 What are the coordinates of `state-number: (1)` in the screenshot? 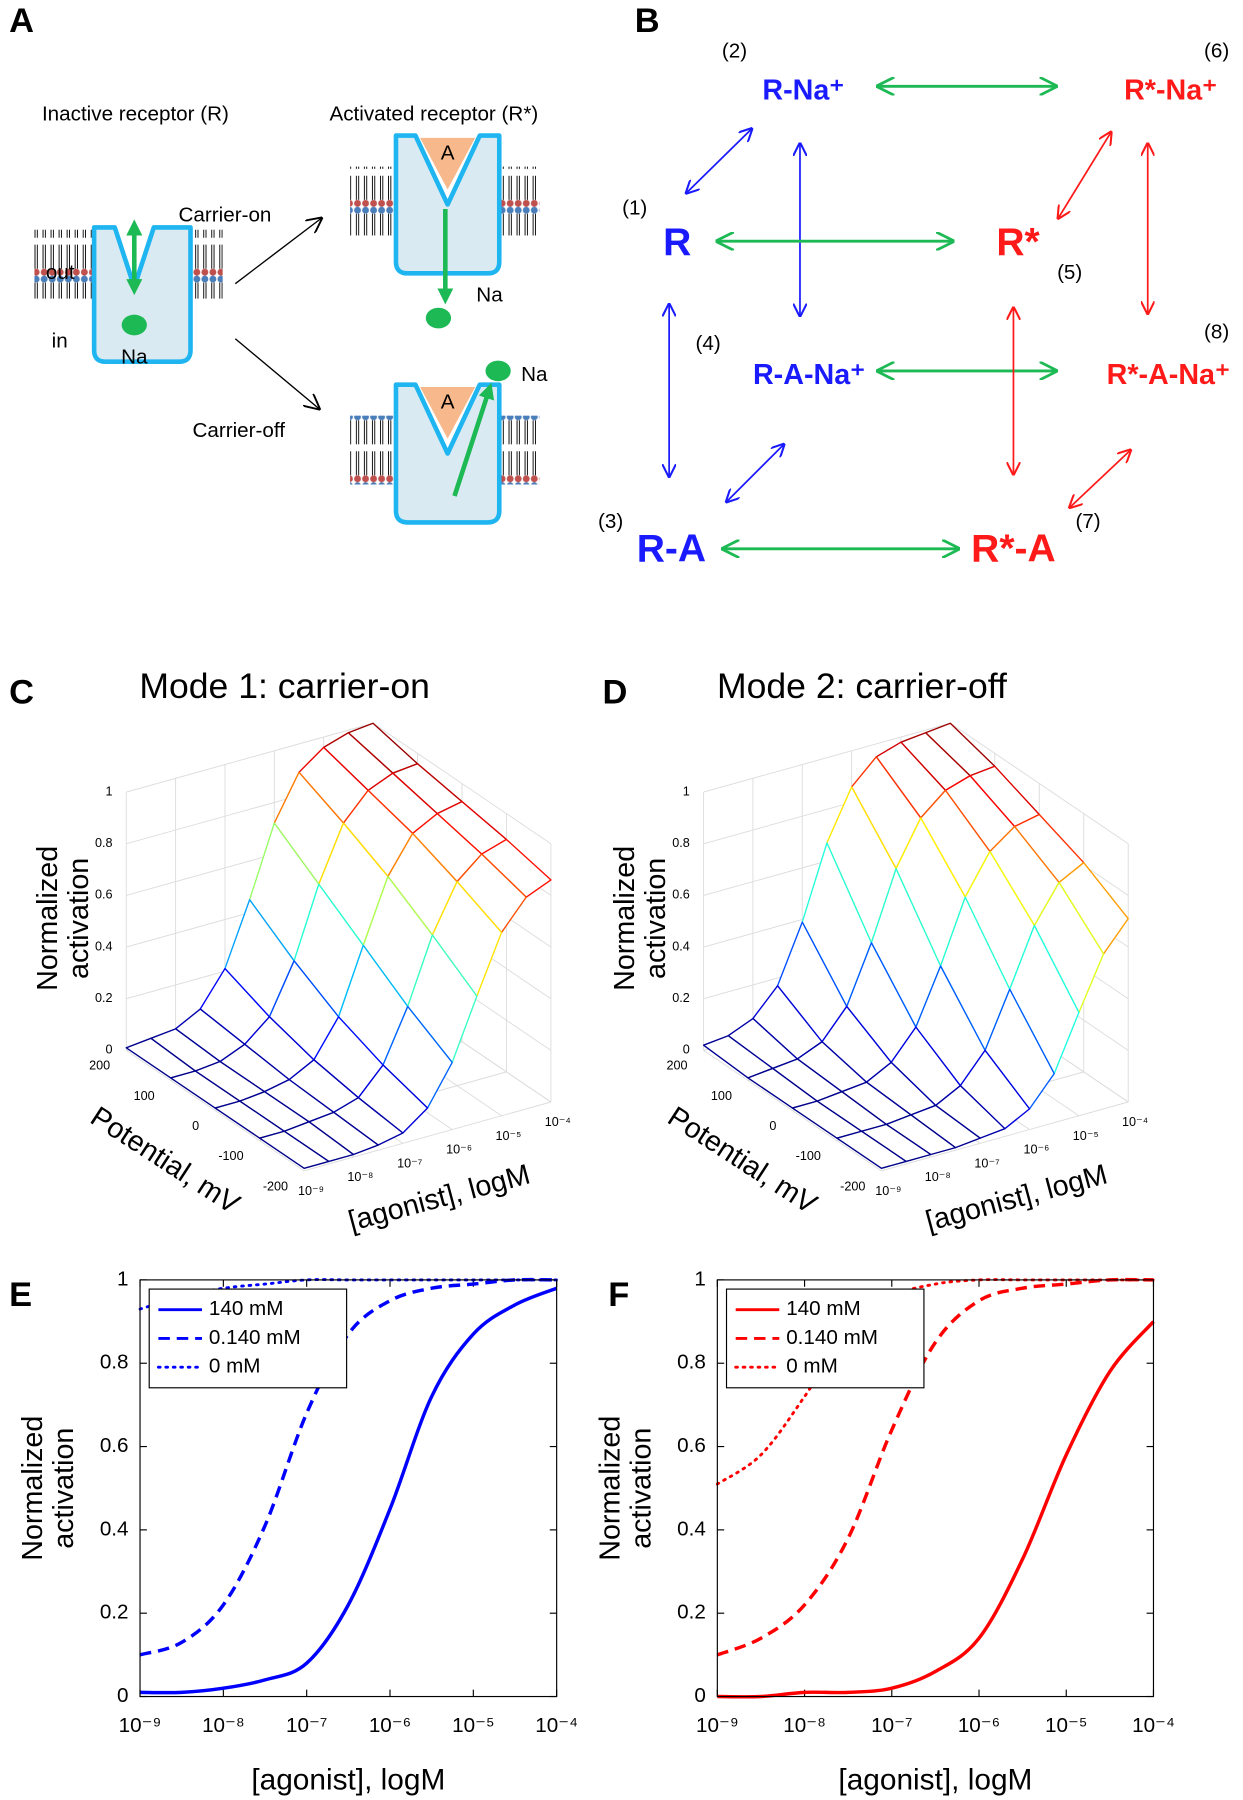 It's located at (634, 208).